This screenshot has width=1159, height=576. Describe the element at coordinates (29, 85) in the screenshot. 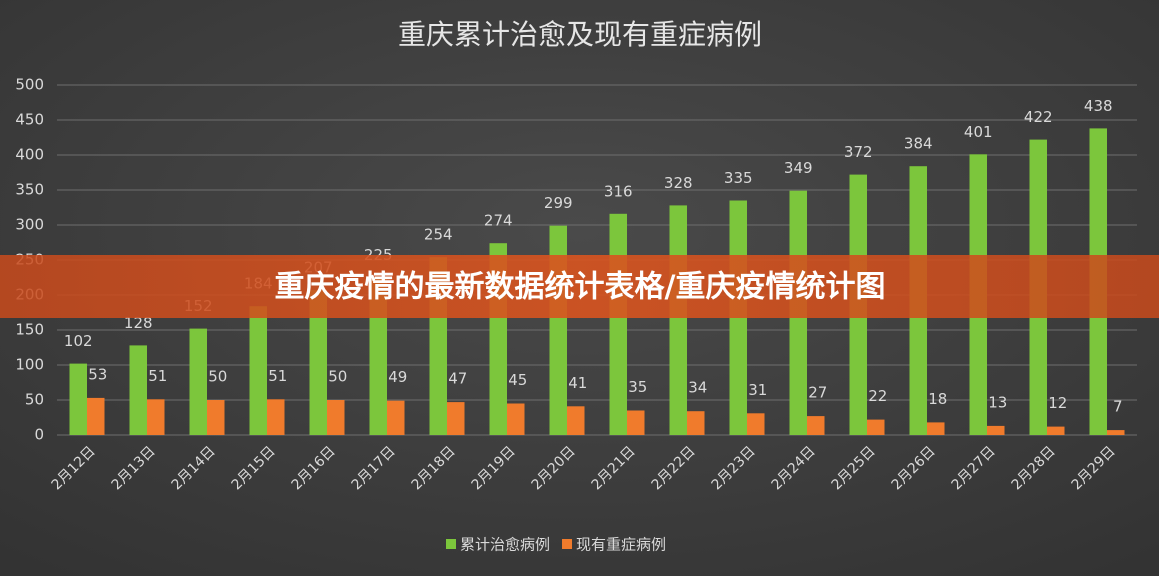

I see `y-tick-label: 500` at that location.